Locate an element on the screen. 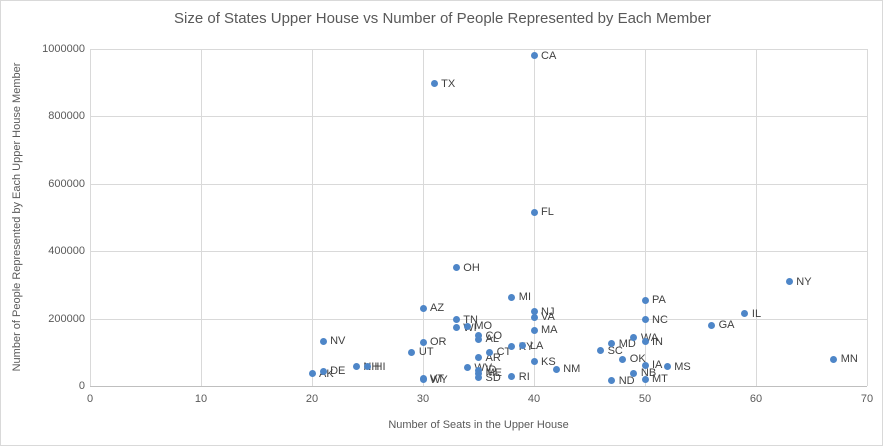 Image resolution: width=883 pixels, height=446 pixels. data-label-OR: OR is located at coordinates (438, 342).